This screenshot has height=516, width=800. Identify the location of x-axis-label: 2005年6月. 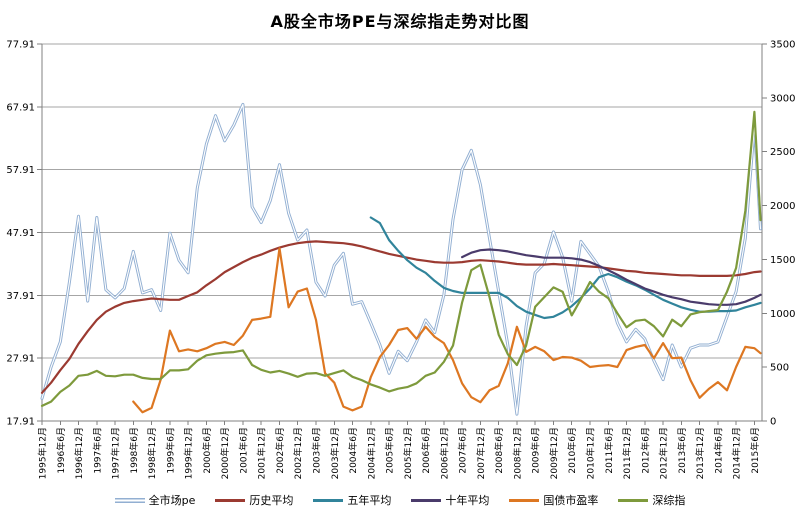
(390, 450).